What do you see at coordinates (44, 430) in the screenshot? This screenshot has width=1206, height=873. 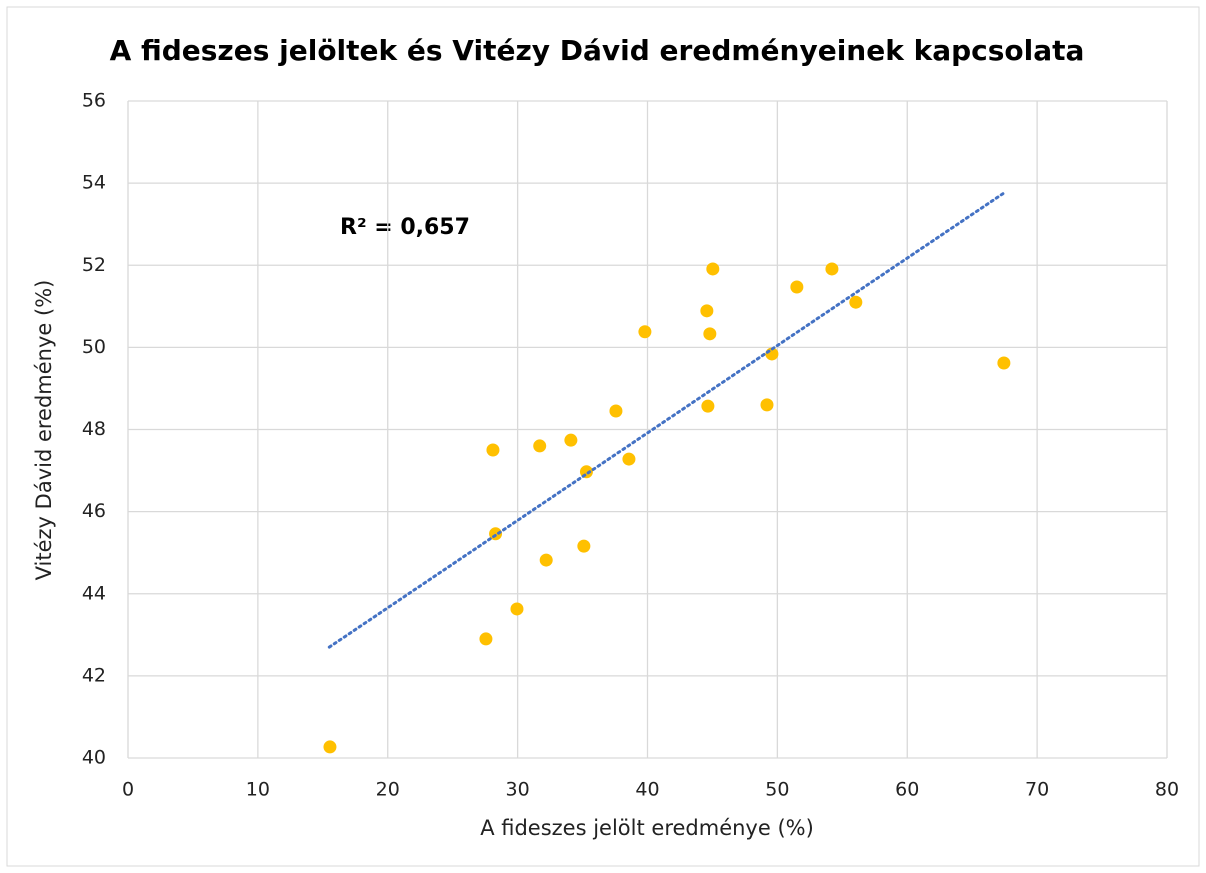 I see `y-axis-label: Vitézy Dávid eredménye (%)` at bounding box center [44, 430].